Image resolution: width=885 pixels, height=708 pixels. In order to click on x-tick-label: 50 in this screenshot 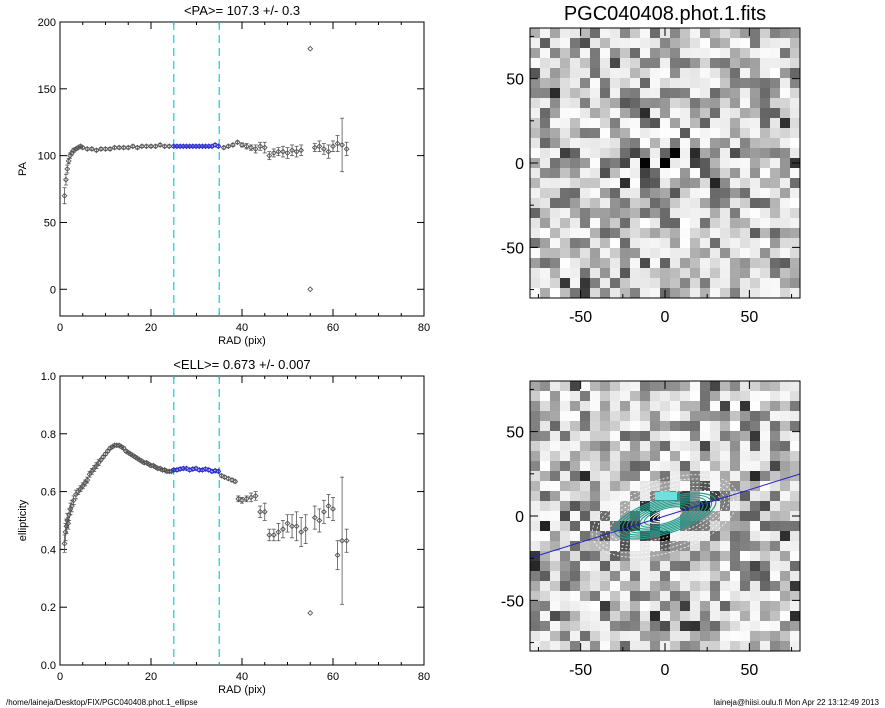, I will do `click(749, 317)`.